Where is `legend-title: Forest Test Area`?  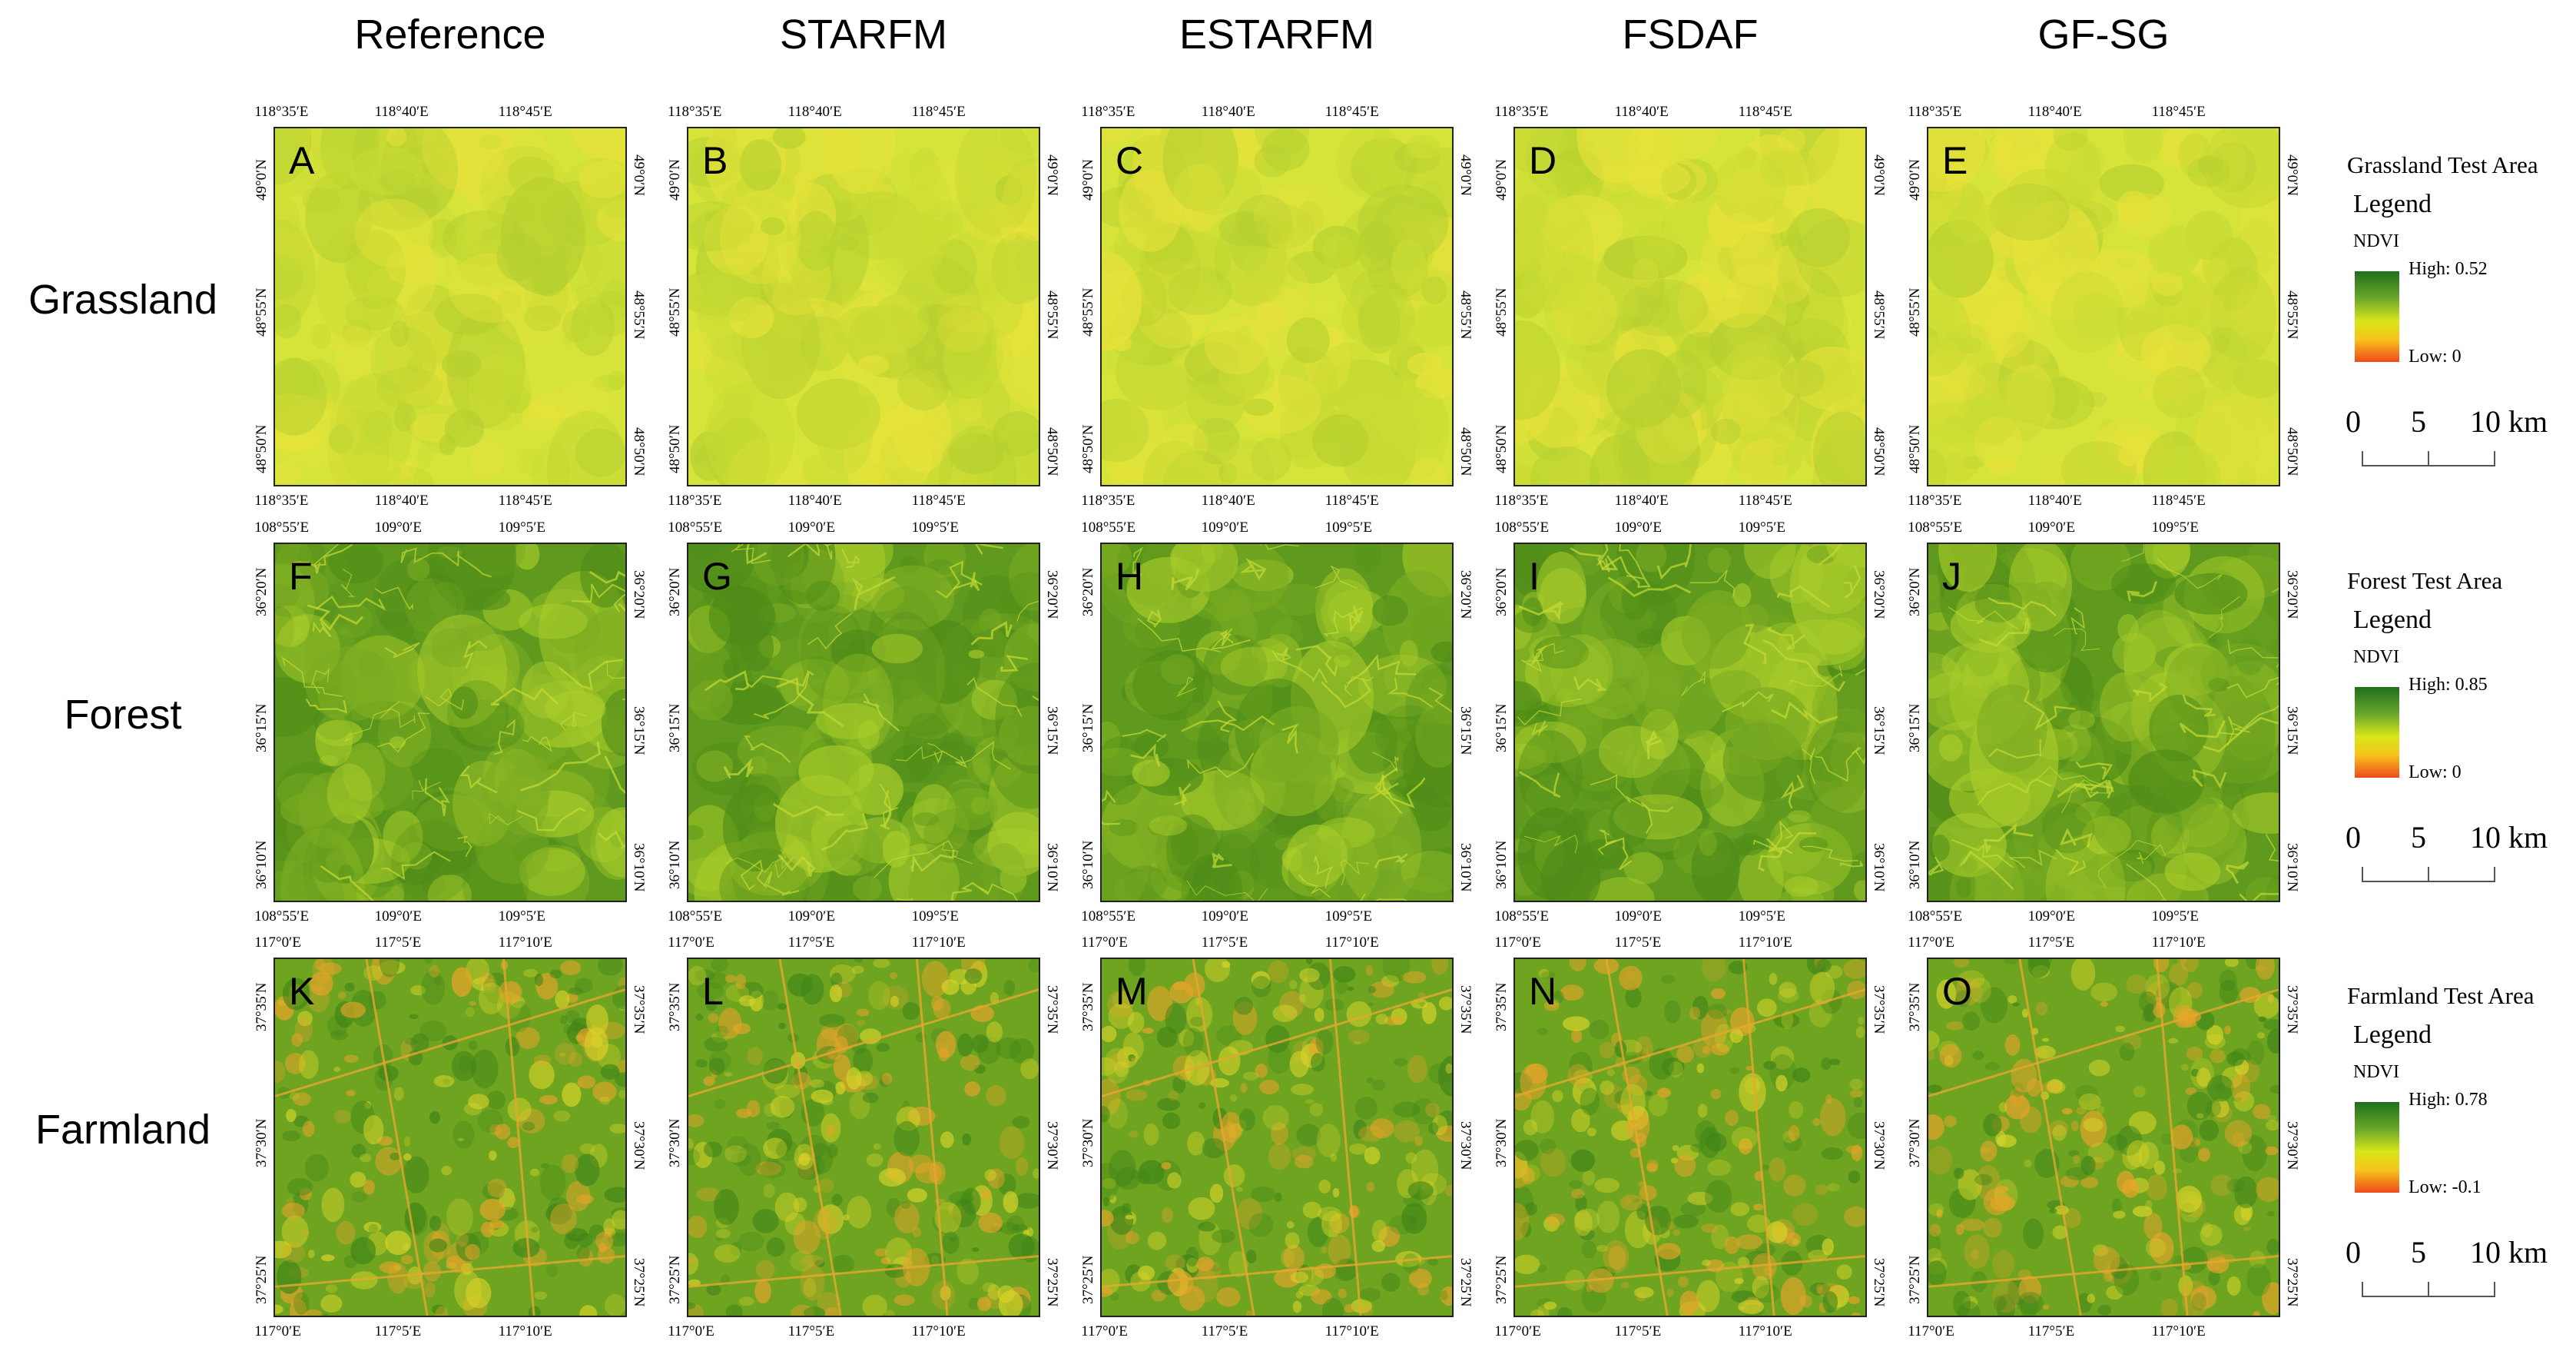 legend-title: Forest Test Area is located at coordinates (2425, 580).